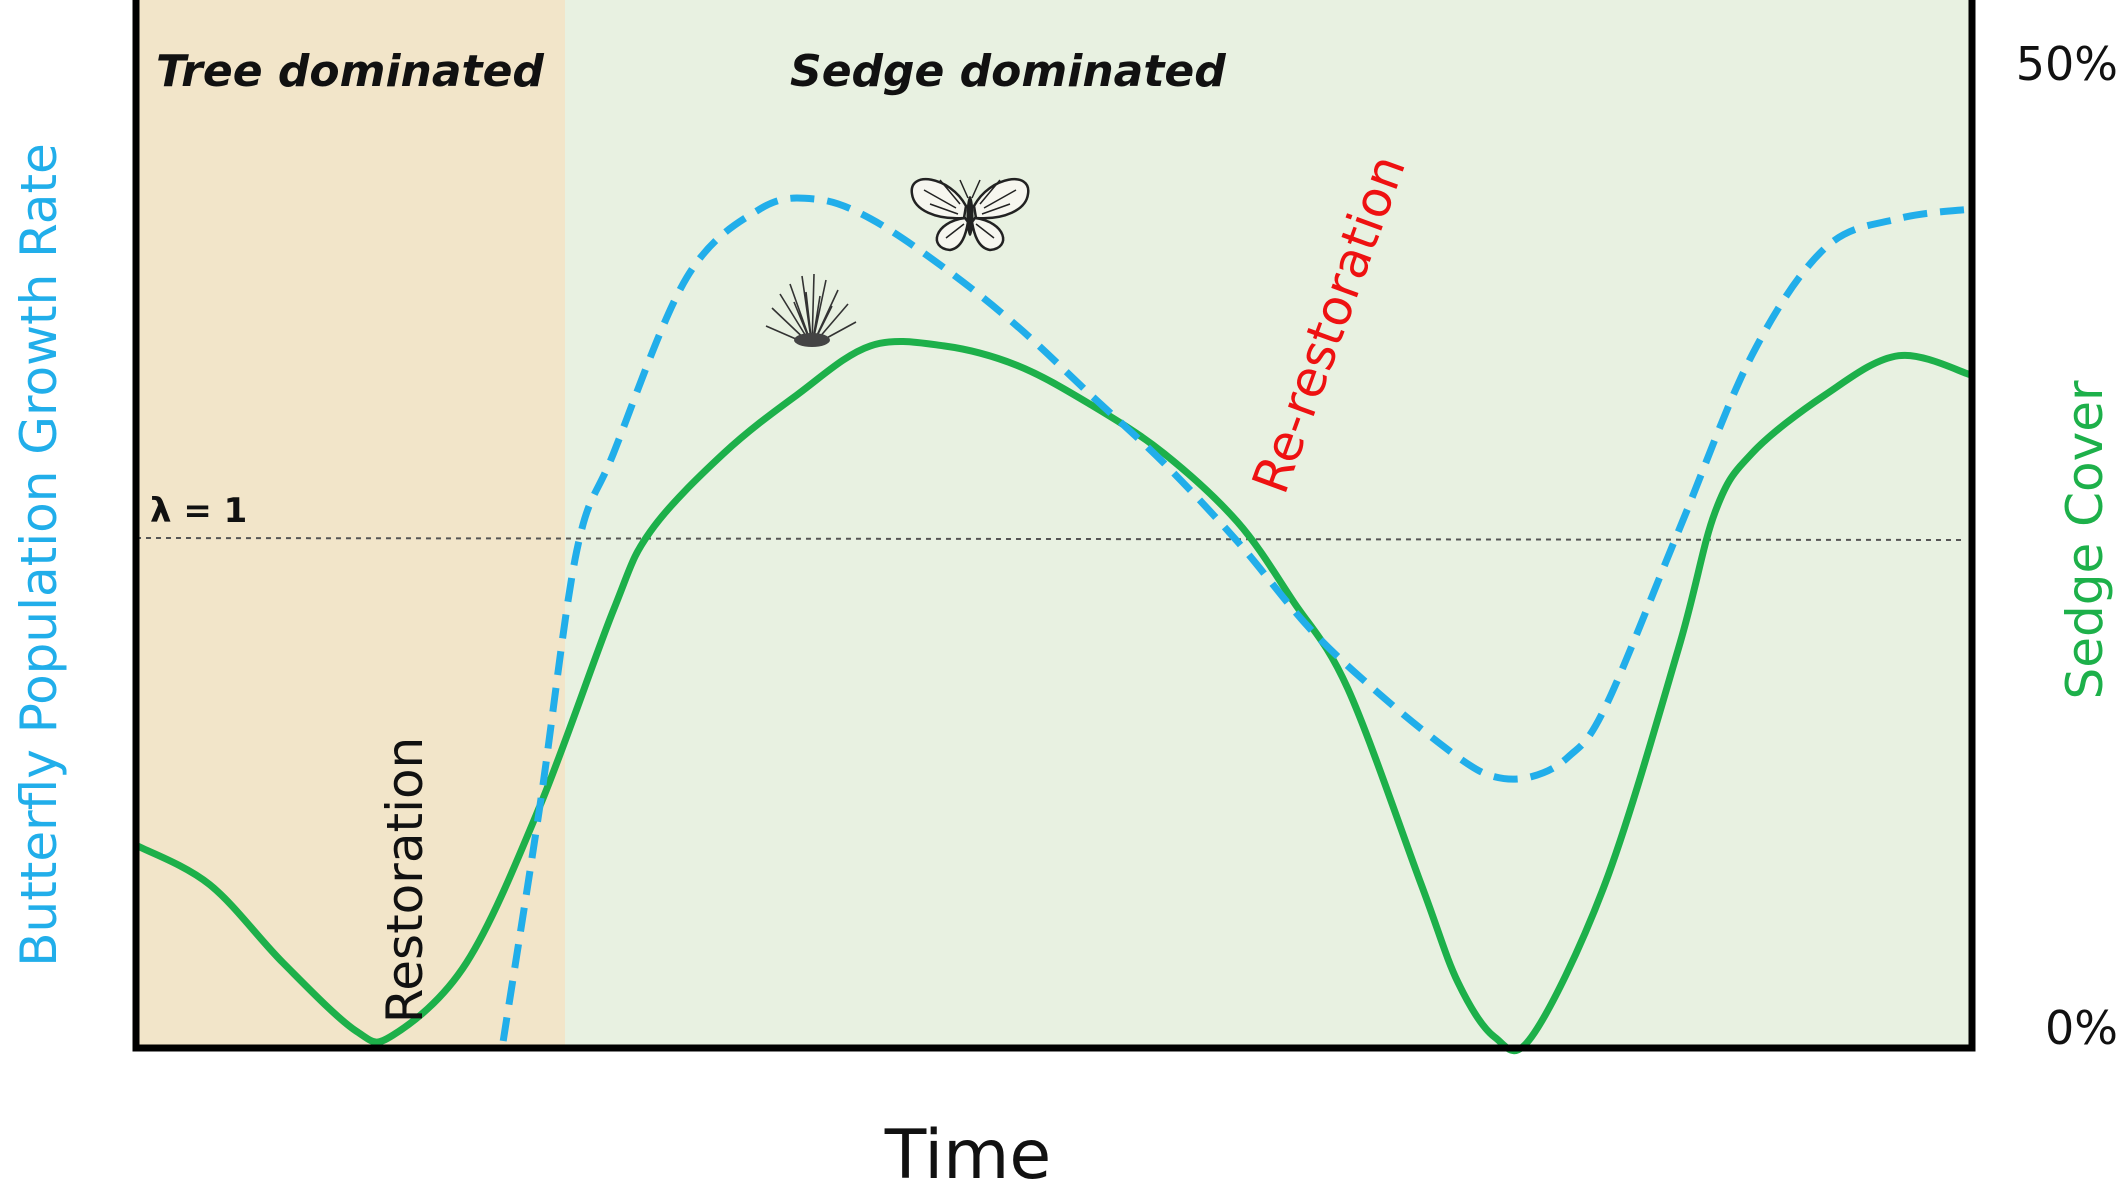 Image resolution: width=2128 pixels, height=1188 pixels. I want to click on region-label-sedge-dominated: Sedge dominated, so click(1008, 71).